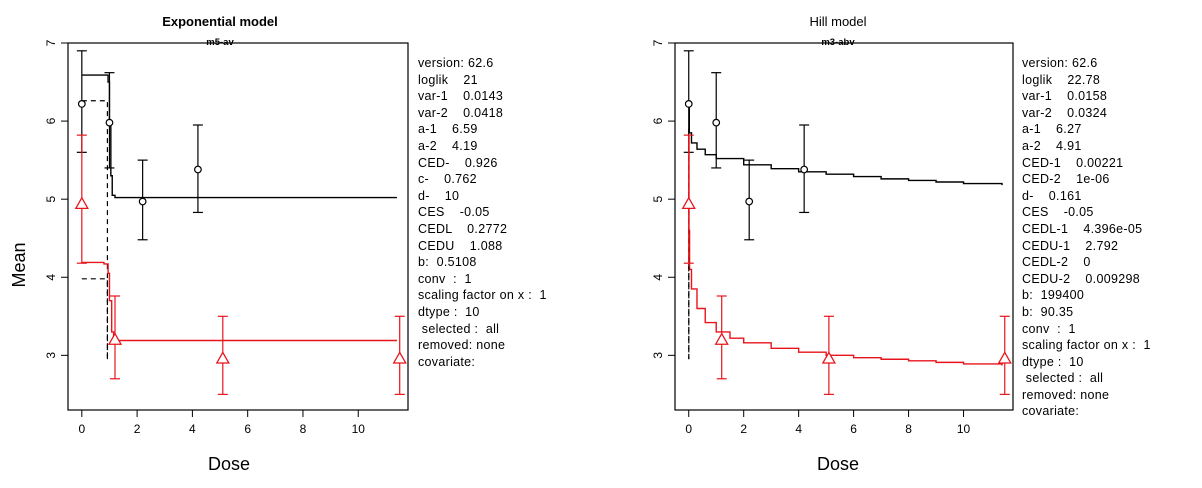 This screenshot has height=488, width=1202. I want to click on summary-line: var-1 0.0158, so click(1065, 96).